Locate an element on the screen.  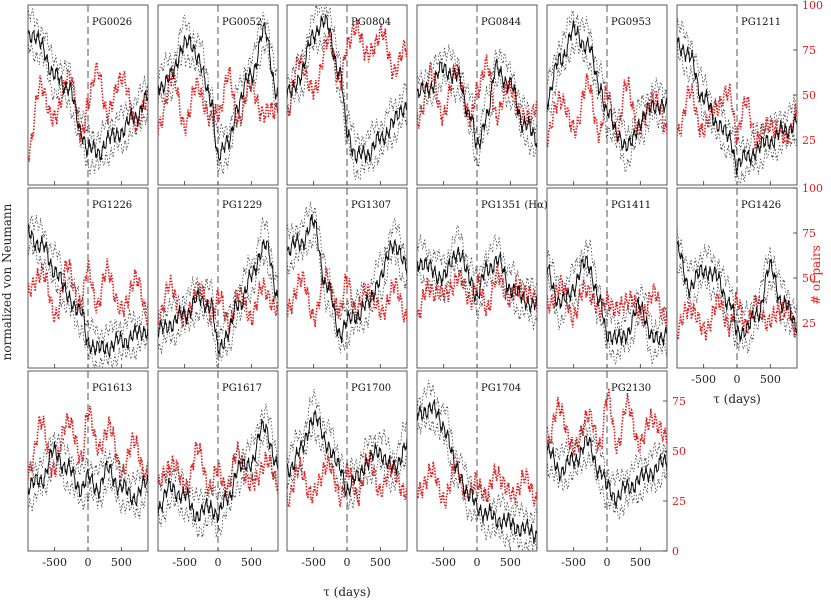
panel-label: PG0026 is located at coordinates (112, 22).